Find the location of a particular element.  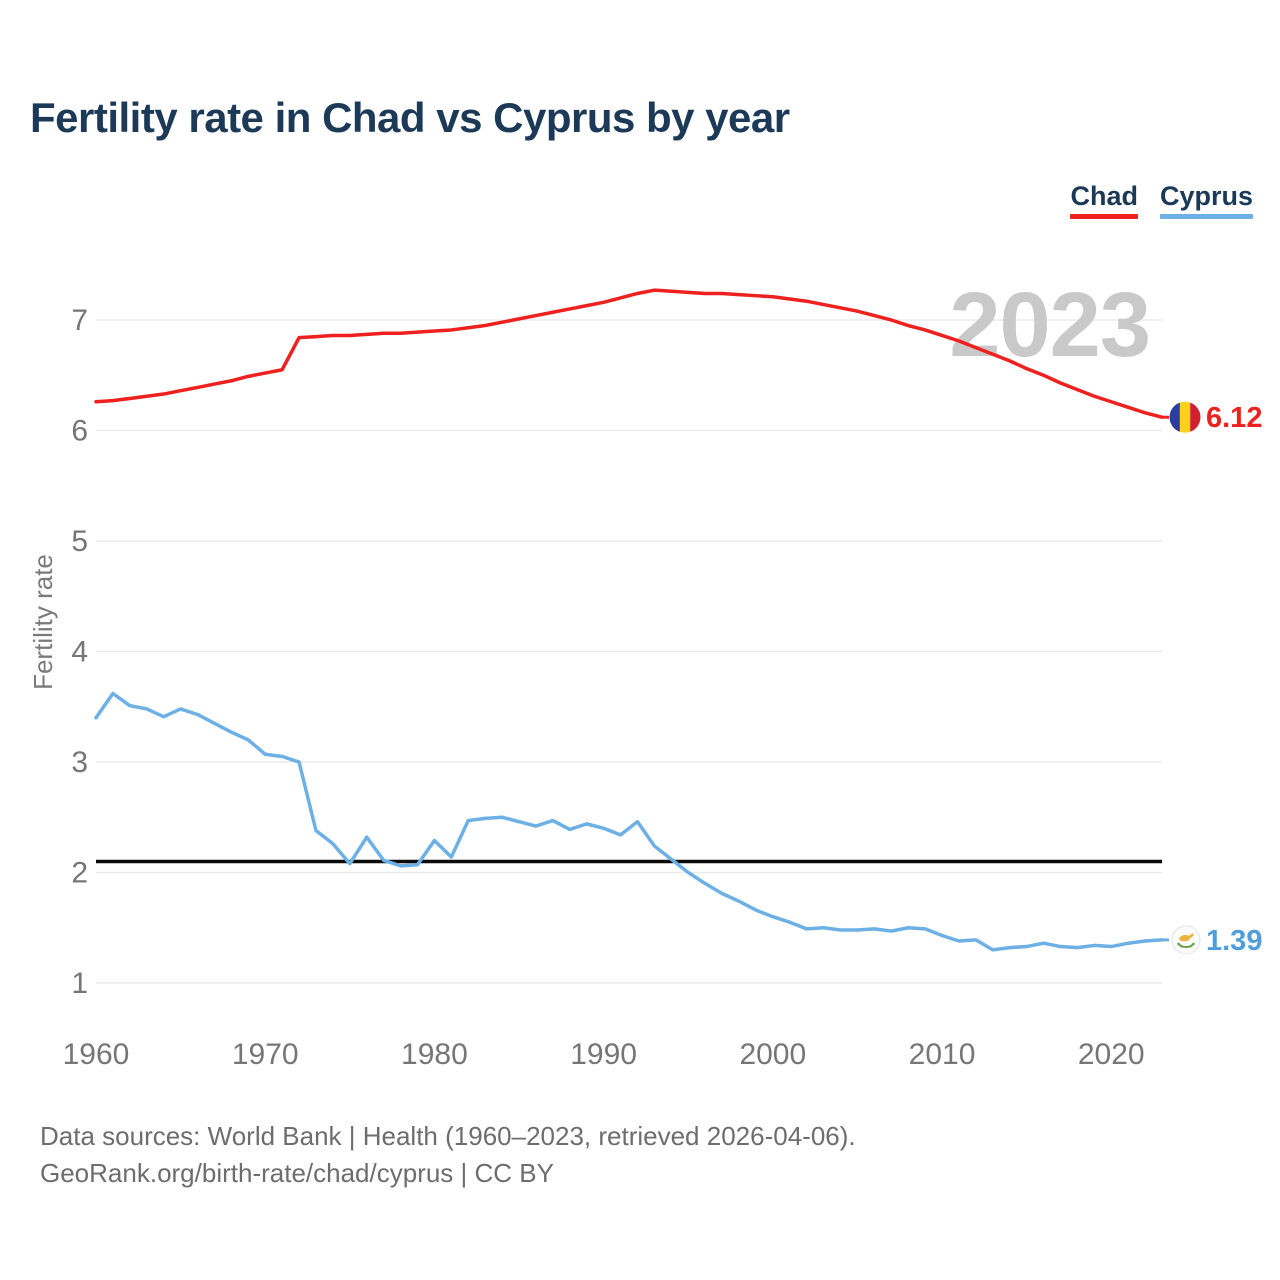

legend-item-cyprus: Cyprus is located at coordinates (1206, 200).